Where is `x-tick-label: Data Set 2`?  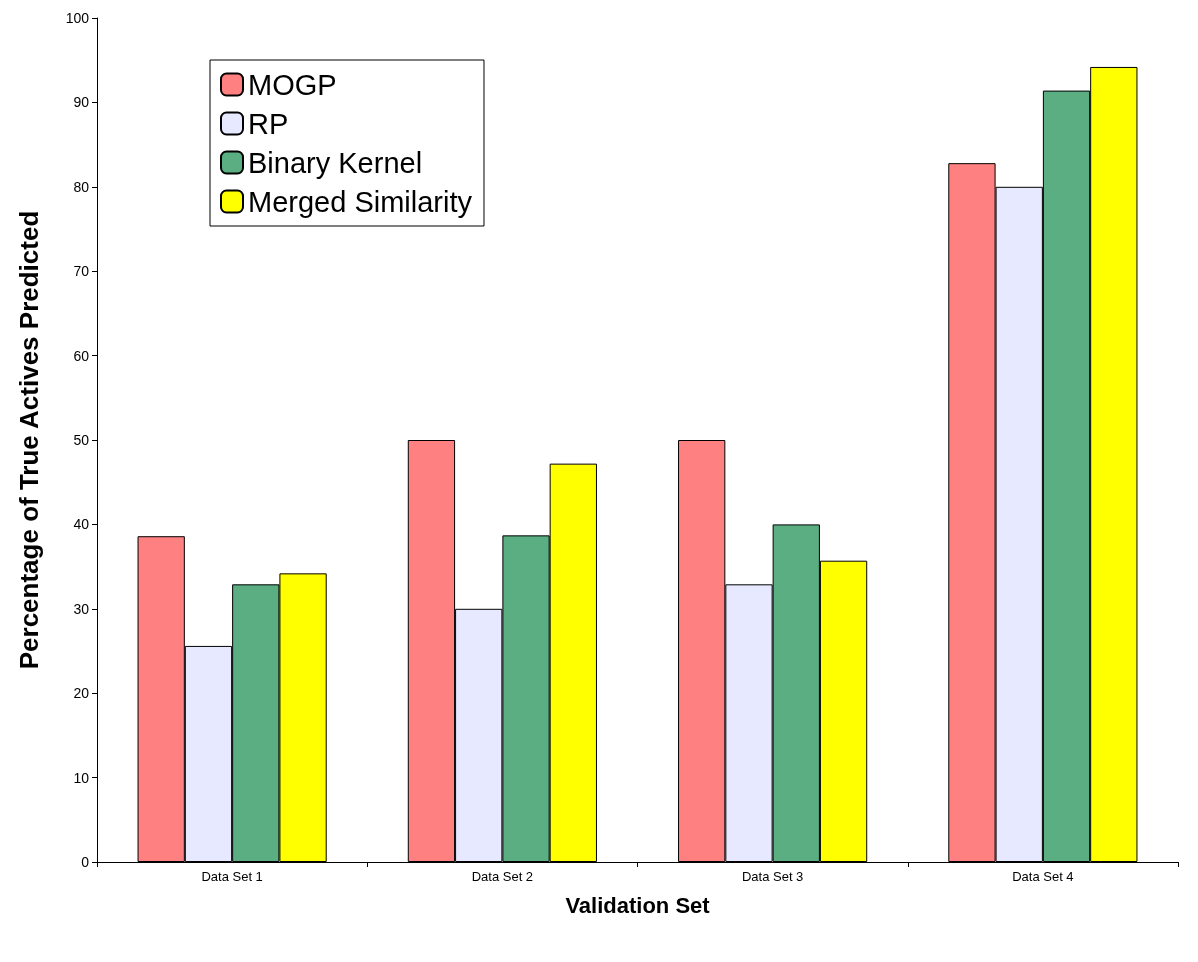
x-tick-label: Data Set 2 is located at coordinates (502, 876).